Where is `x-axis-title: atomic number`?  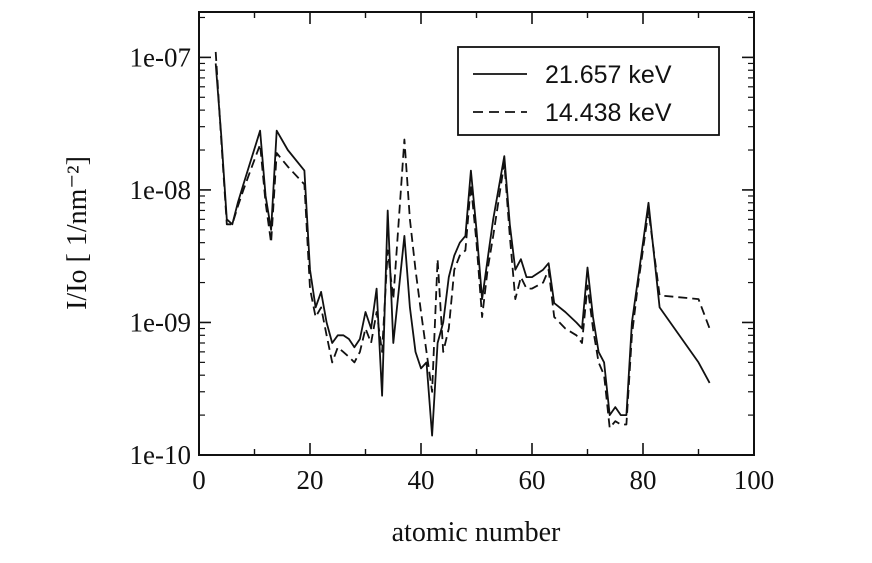
x-axis-title: atomic number is located at coordinates (476, 532).